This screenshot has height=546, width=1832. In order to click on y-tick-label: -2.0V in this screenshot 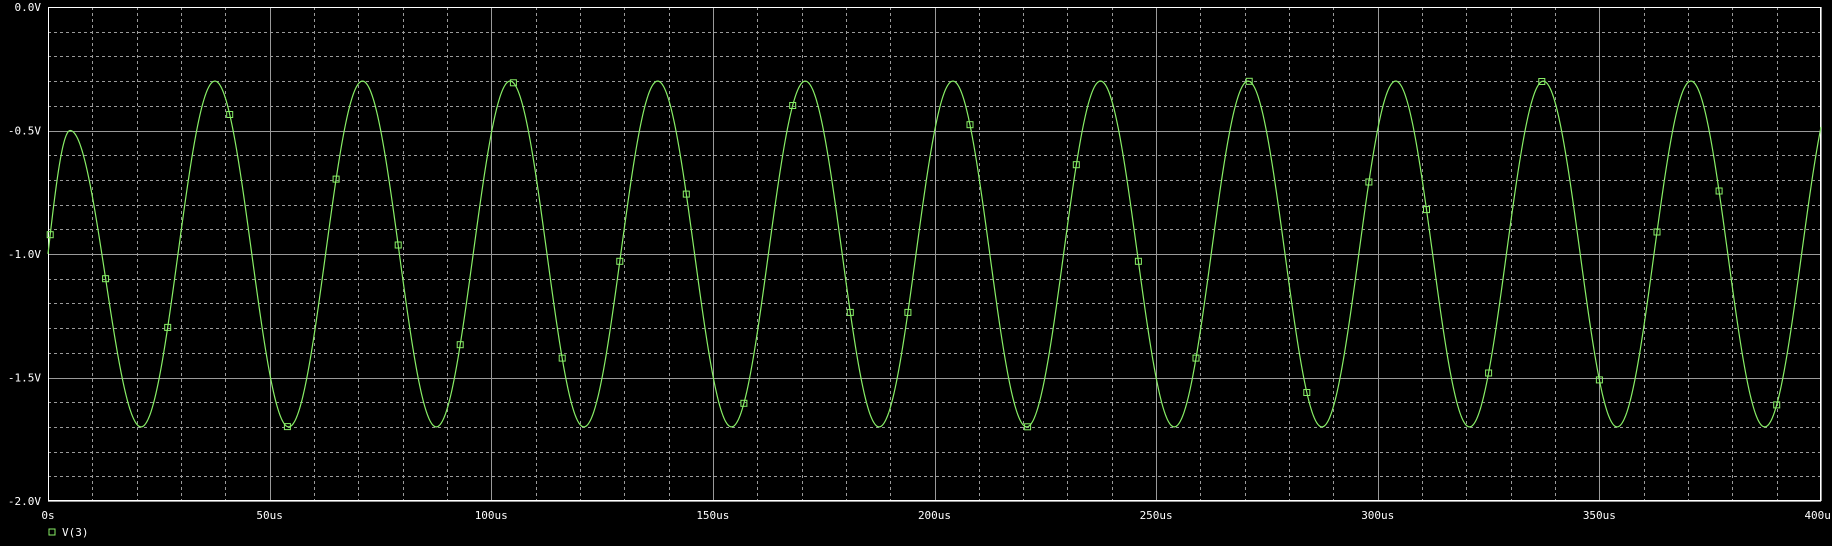, I will do `click(24, 501)`.